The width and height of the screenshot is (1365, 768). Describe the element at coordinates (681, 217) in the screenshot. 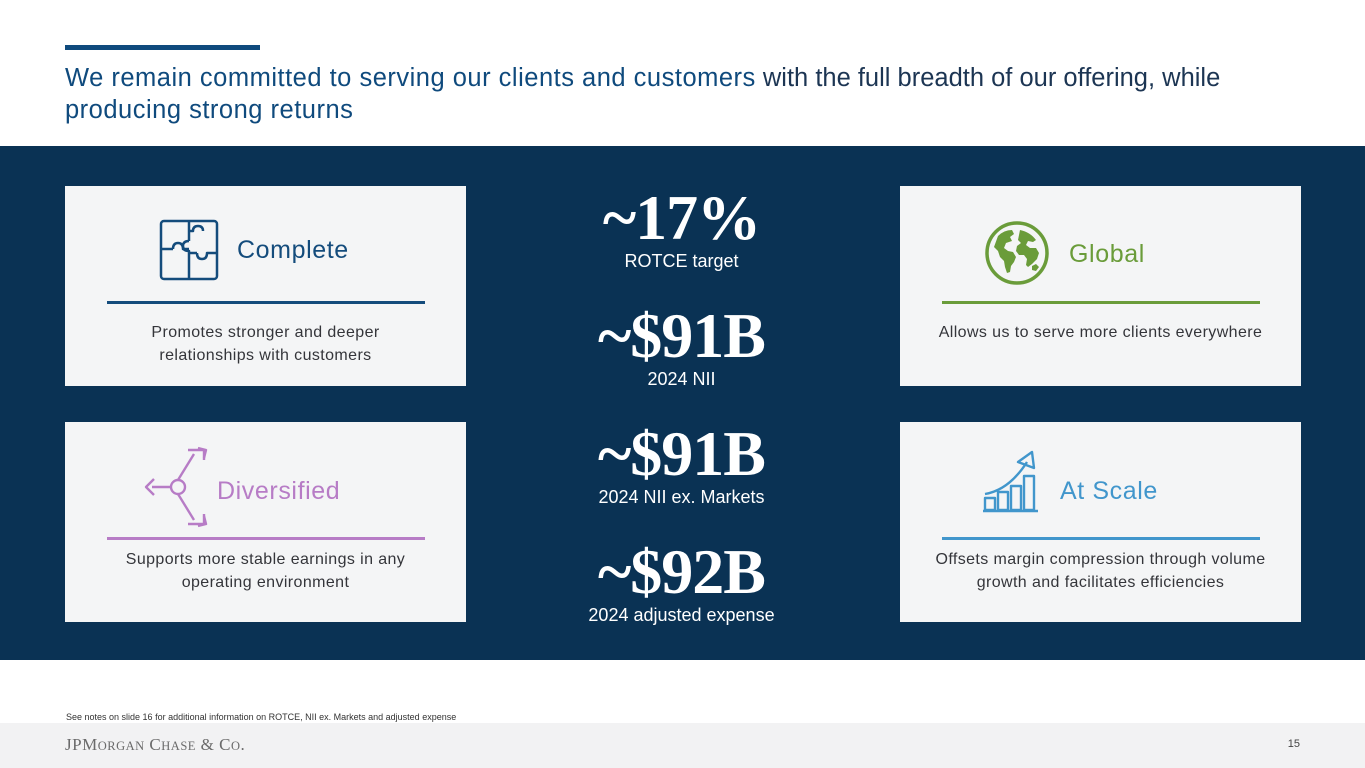

I see `metric-value: ~17%` at that location.